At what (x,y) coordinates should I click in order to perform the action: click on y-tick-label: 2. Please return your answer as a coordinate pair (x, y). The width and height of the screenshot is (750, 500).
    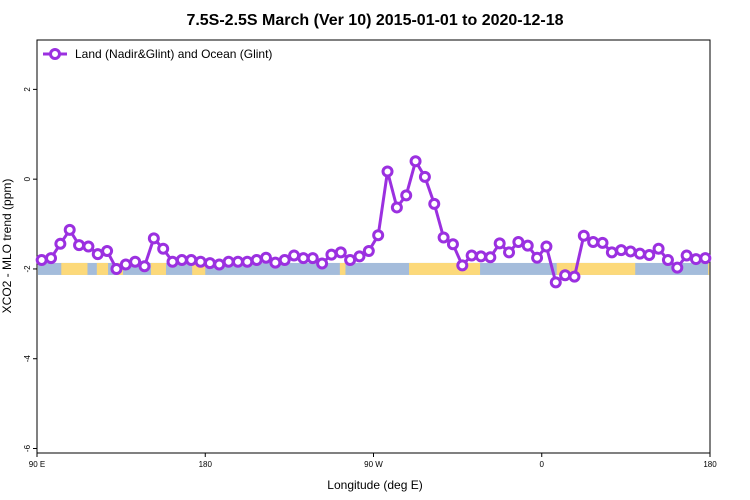
    Looking at the image, I should click on (27, 89).